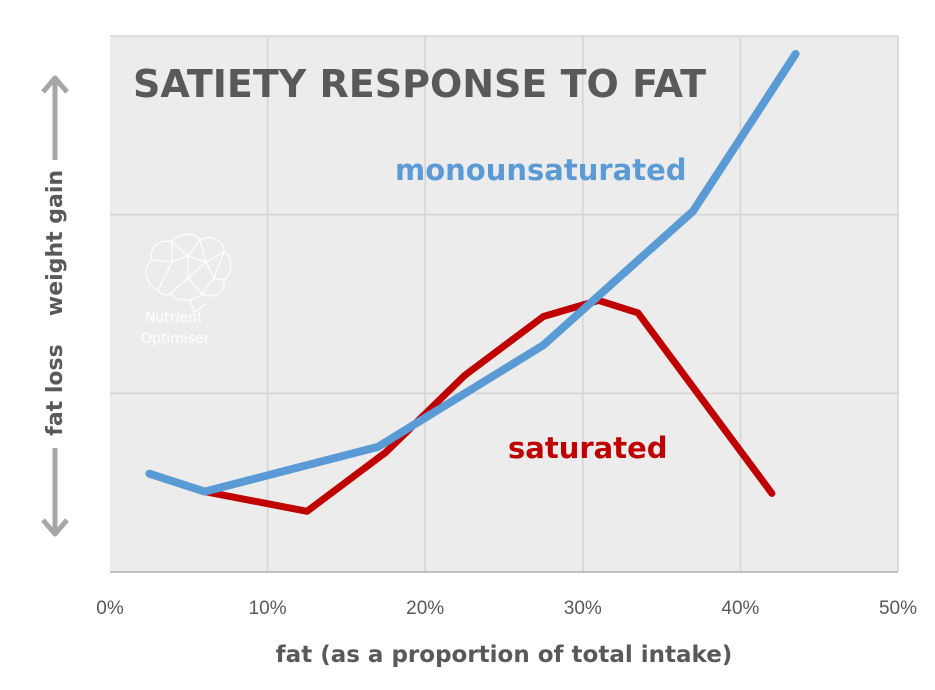 This screenshot has width=935, height=690. I want to click on x-tick-label: 40%, so click(740, 608).